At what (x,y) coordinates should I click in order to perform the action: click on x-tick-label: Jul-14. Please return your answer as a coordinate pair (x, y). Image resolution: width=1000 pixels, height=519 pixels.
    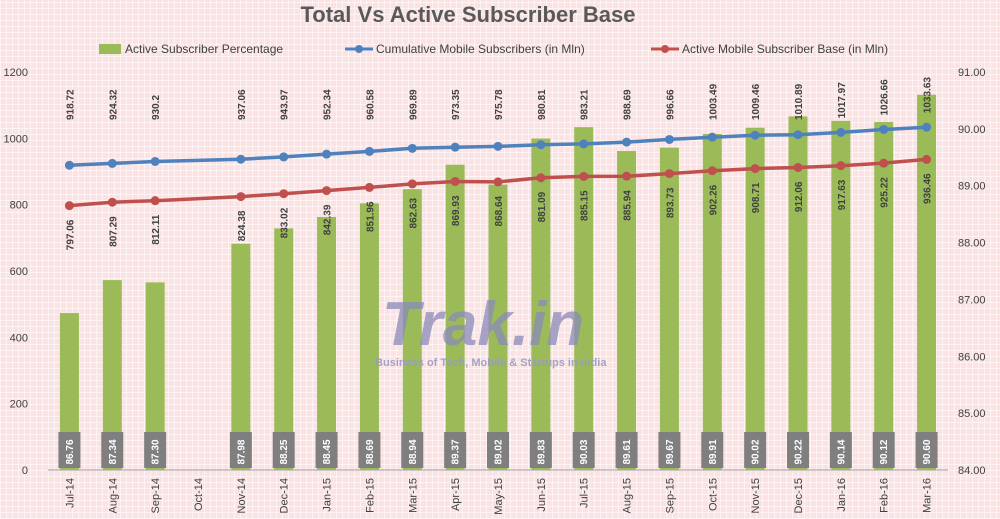
    Looking at the image, I should click on (70, 493).